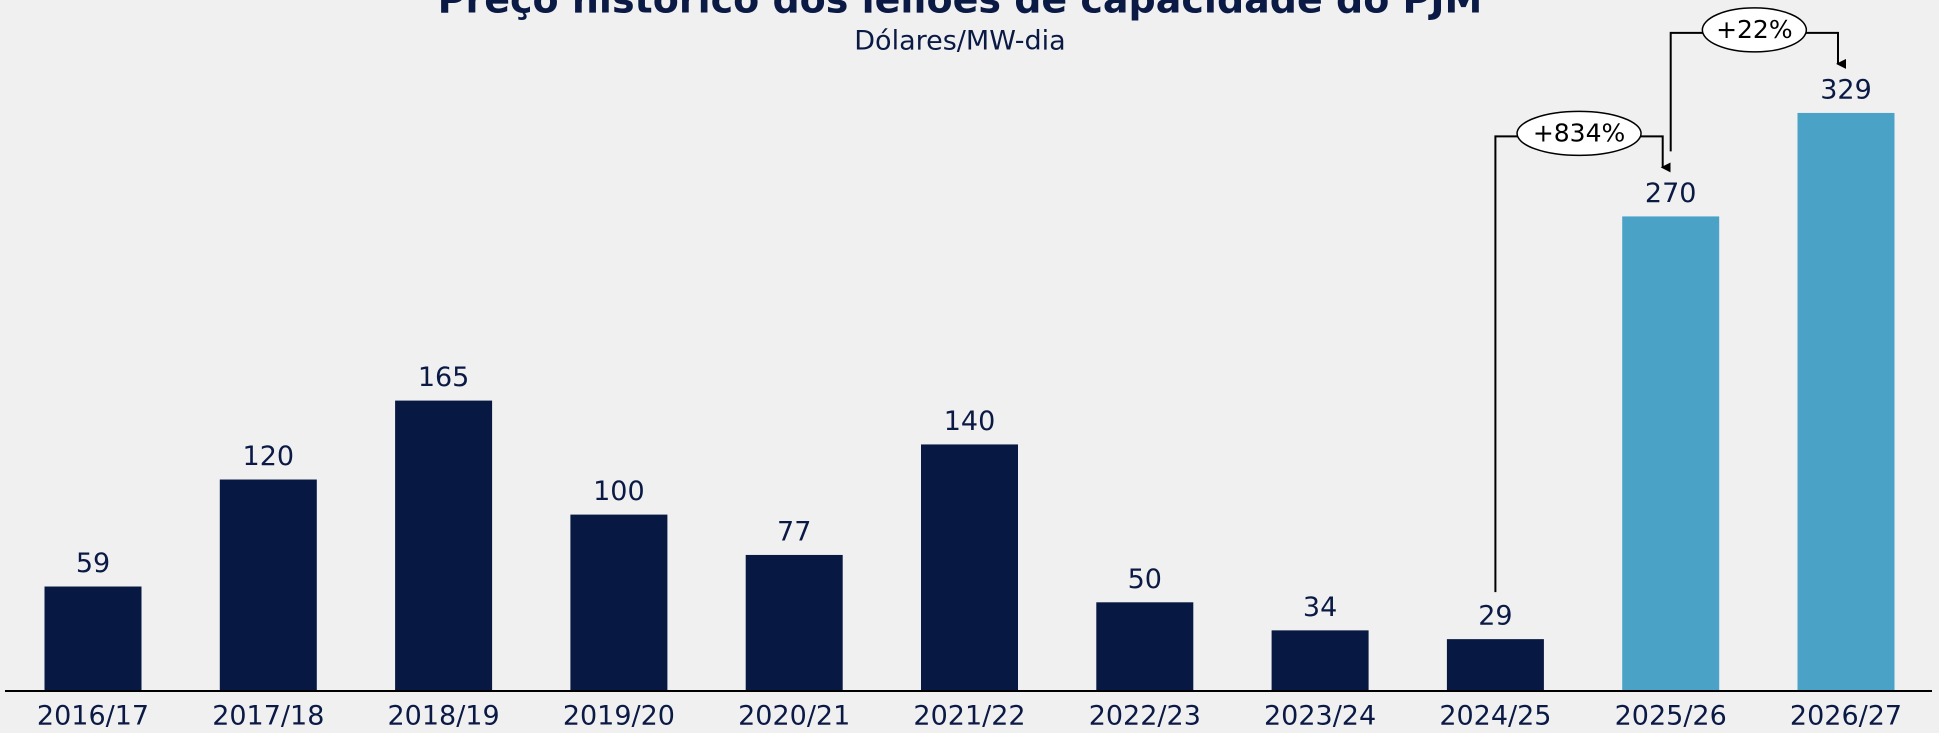 The height and width of the screenshot is (733, 1939). Describe the element at coordinates (1145, 716) in the screenshot. I see `x-tick-label: 2022/23` at that location.